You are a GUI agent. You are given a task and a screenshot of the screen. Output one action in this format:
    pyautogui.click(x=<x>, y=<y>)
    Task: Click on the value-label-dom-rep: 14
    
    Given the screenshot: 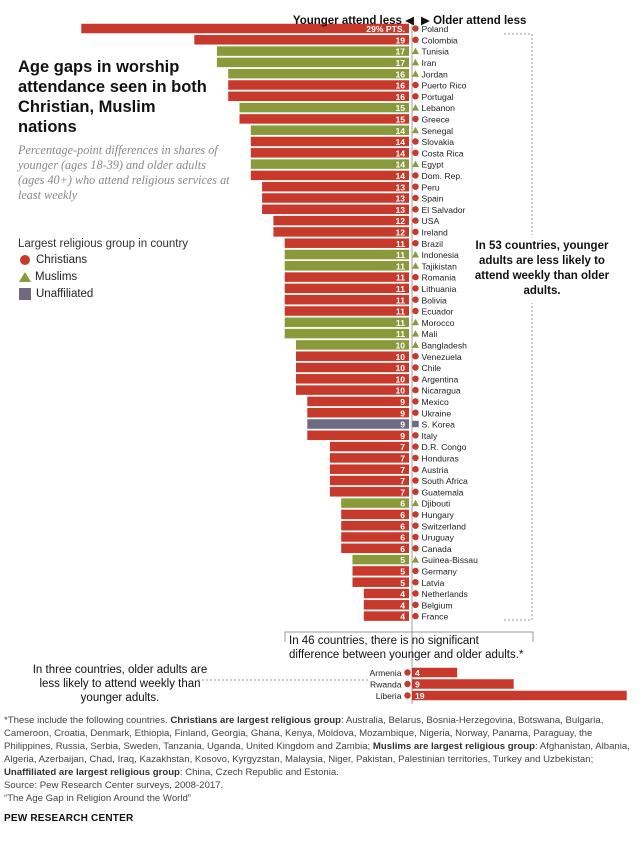 What is the action you would take?
    pyautogui.click(x=400, y=176)
    